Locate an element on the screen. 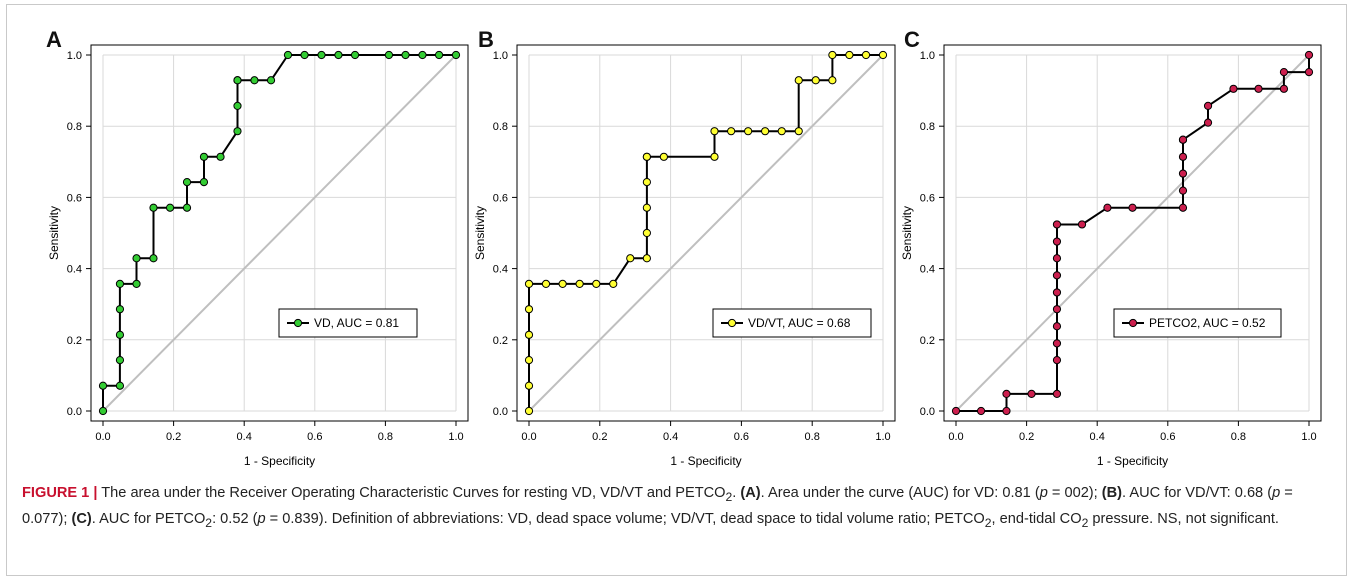 The height and width of the screenshot is (581, 1355). panel-label-a: A is located at coordinates (54, 39).